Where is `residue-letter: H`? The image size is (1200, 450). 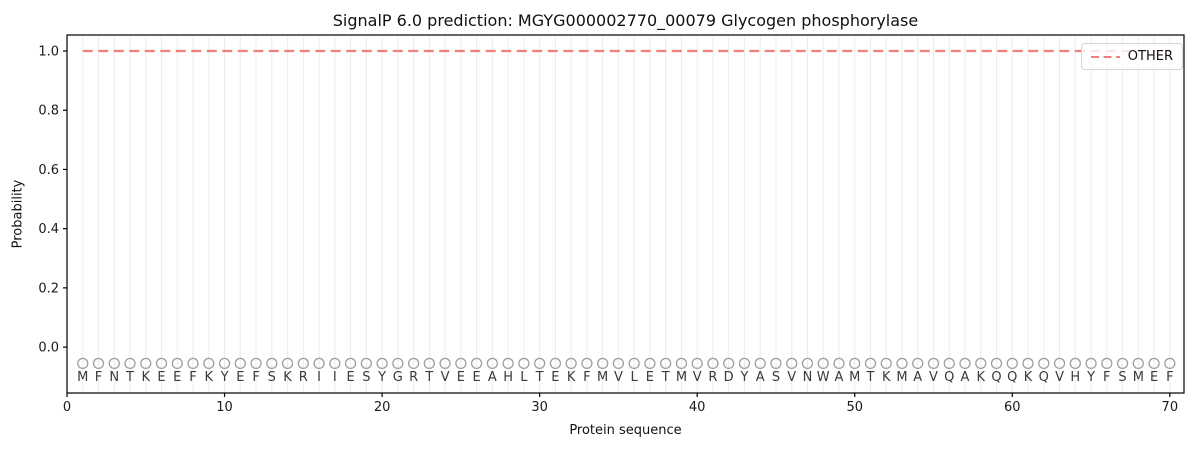
residue-letter: H is located at coordinates (1075, 377).